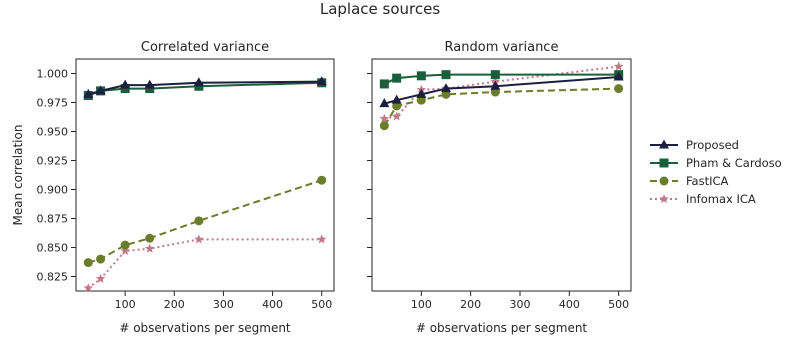 This screenshot has height=345, width=787. I want to click on y-tick-label: 0.825, so click(53, 277).